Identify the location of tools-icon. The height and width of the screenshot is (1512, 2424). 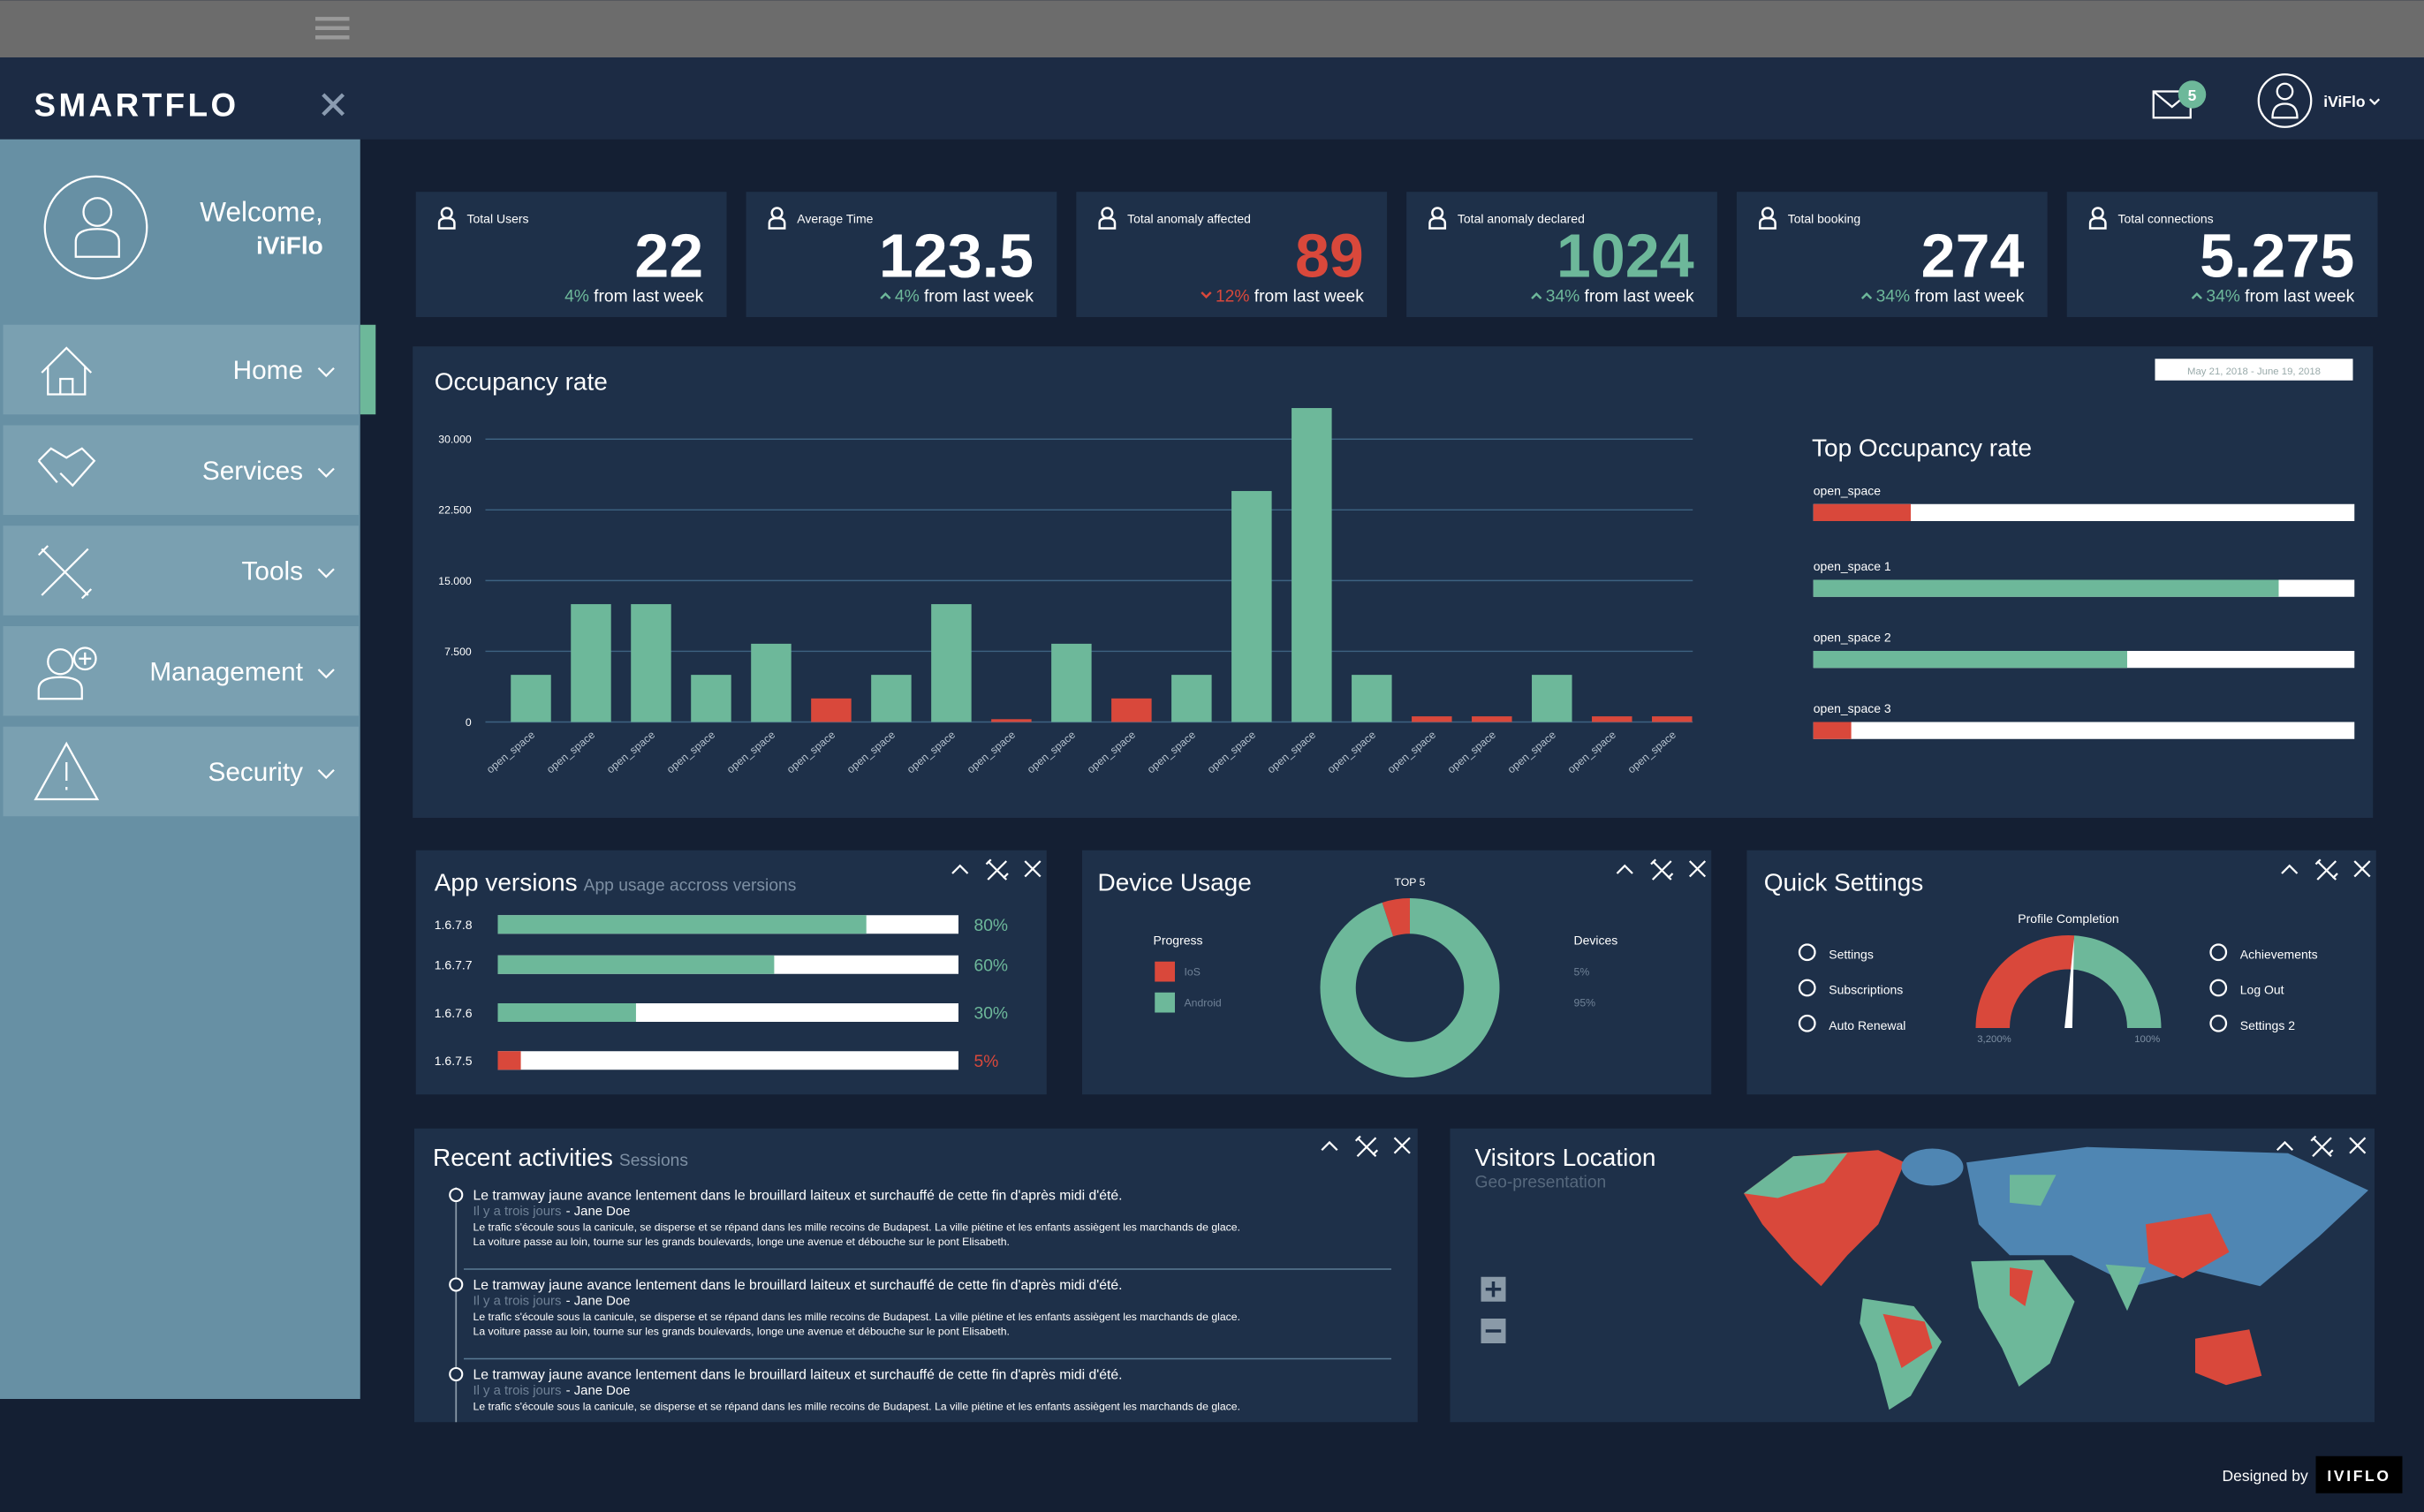
(2322, 1146).